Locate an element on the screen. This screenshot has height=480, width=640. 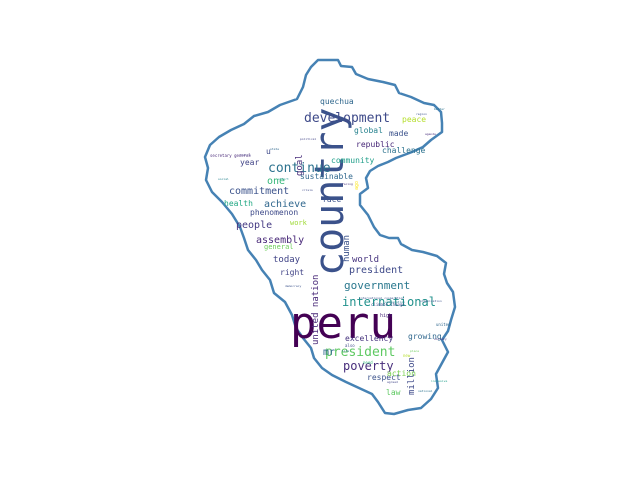
word-international-cooperation: international cooperation is located at coordinates (381, 298).